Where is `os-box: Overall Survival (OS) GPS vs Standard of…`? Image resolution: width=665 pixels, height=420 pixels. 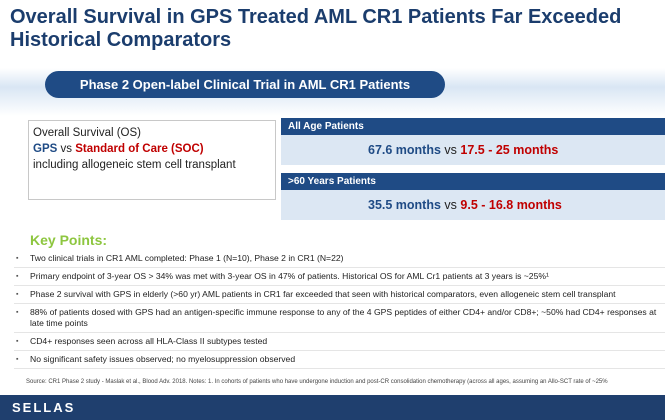
os-box: Overall Survival (OS) GPS vs Standard of… is located at coordinates (152, 160).